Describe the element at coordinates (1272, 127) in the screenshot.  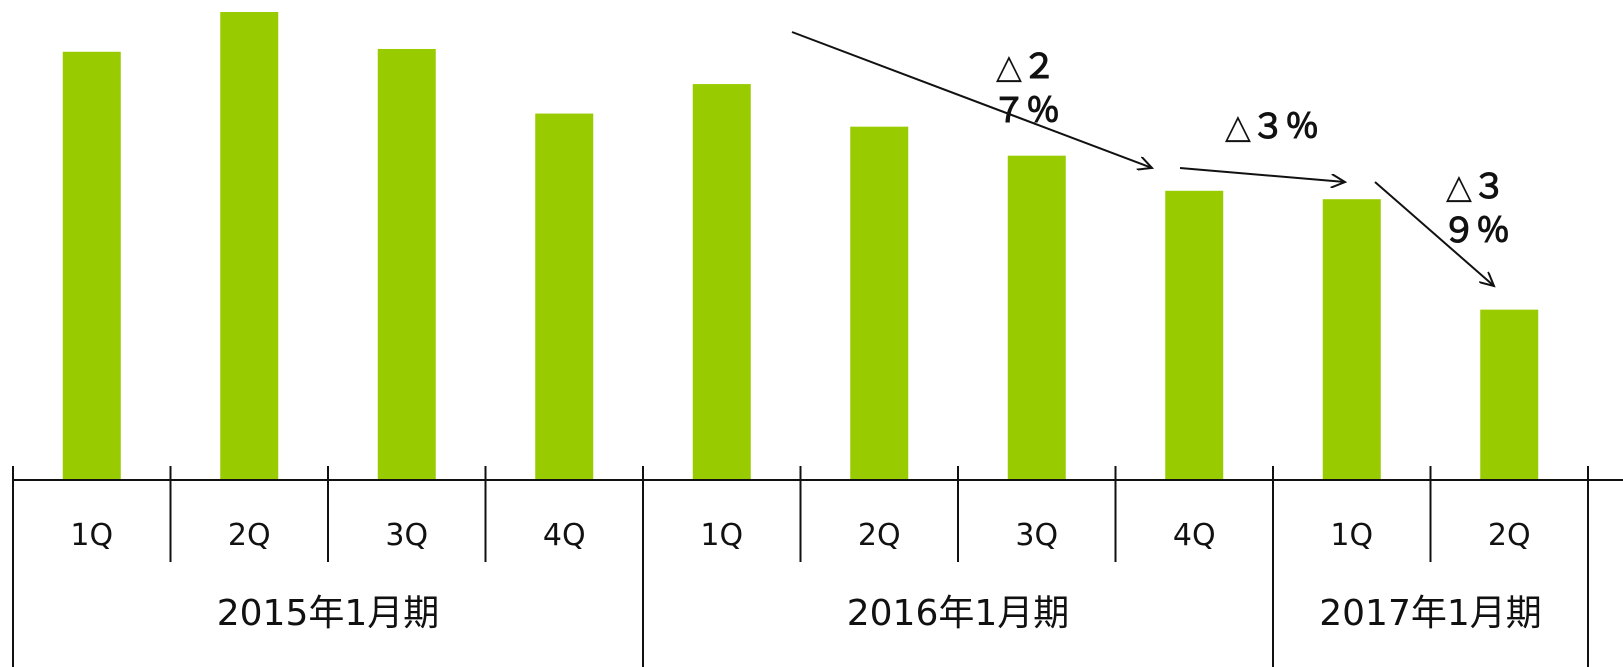
I see `annotation-1-line-0: △３％` at that location.